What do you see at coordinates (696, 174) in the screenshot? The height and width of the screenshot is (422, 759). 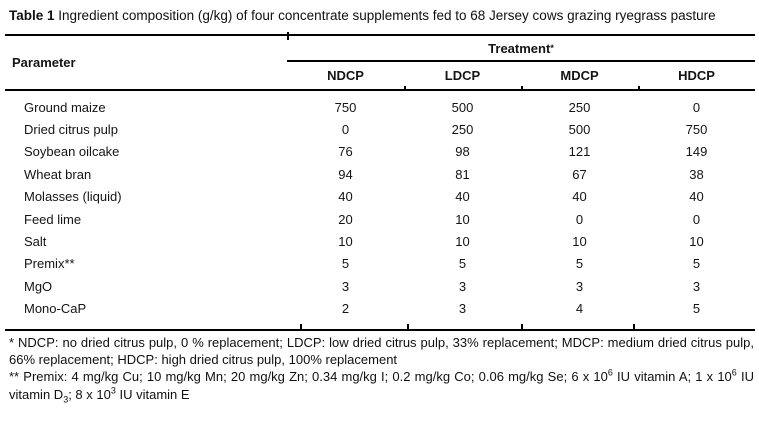 I see `cell-value: 38` at bounding box center [696, 174].